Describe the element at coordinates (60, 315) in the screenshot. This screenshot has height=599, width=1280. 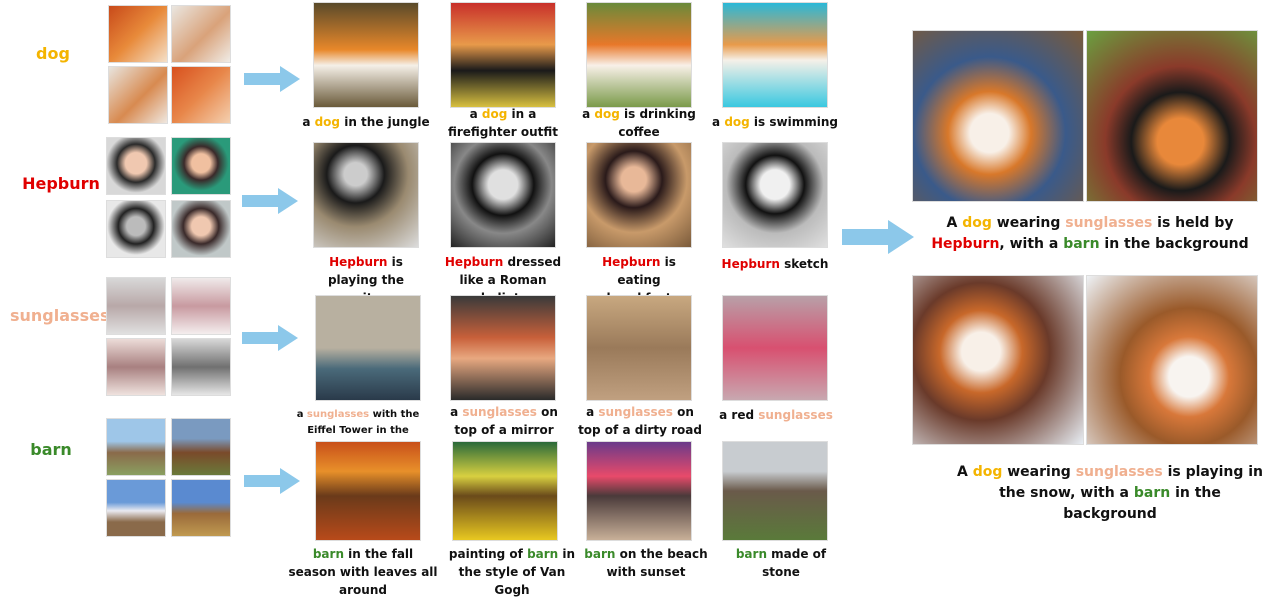
I see `concept-label-sunglasses: sunglasses` at that location.